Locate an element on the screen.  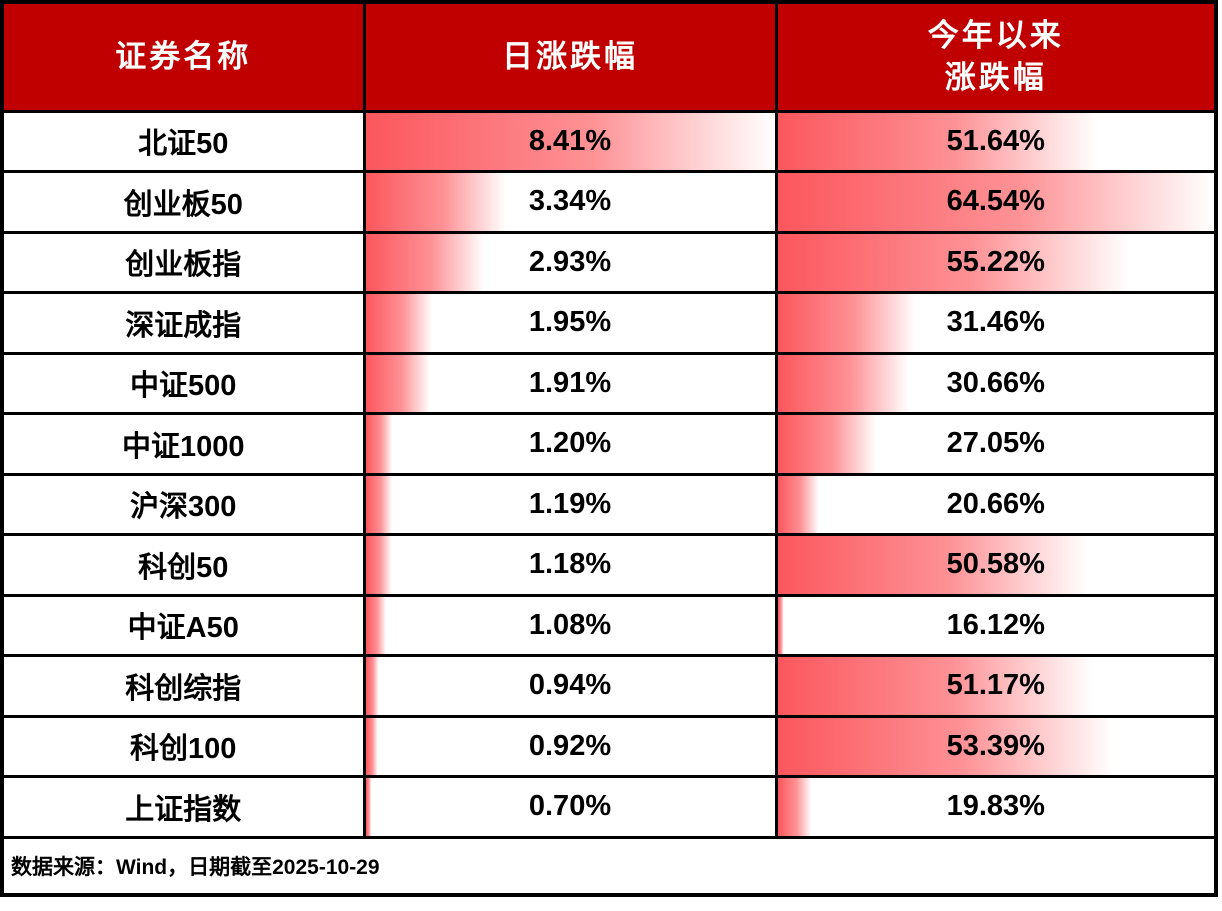
daily-change-value: 0.92% is located at coordinates (570, 745).